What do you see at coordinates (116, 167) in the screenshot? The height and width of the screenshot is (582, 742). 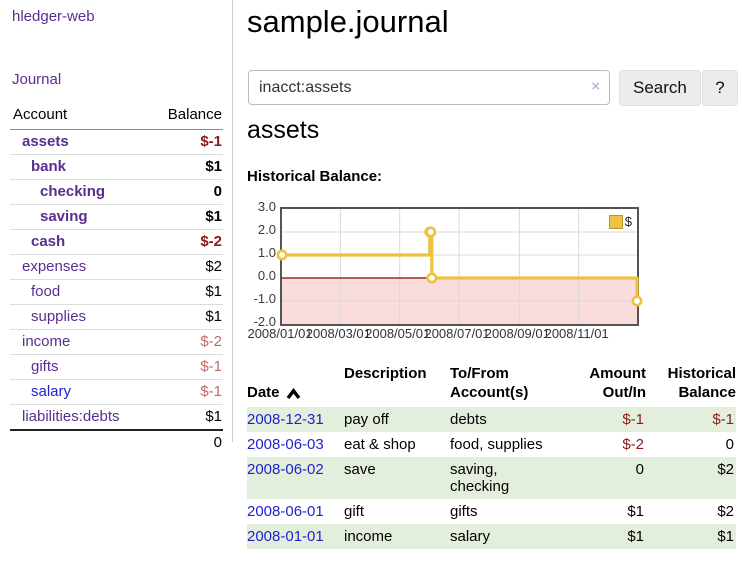 I see `account-row: bank $1` at bounding box center [116, 167].